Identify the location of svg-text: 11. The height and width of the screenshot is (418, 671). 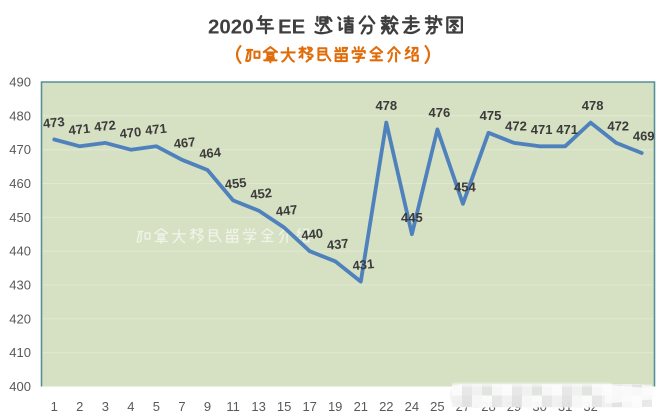
(233, 406).